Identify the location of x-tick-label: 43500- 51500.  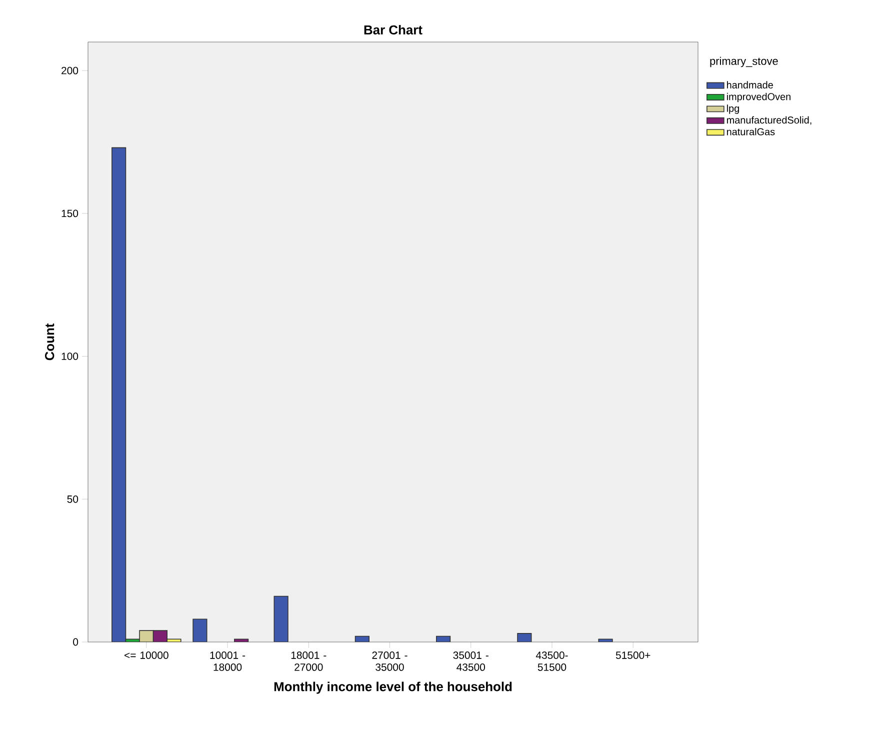
(552, 661).